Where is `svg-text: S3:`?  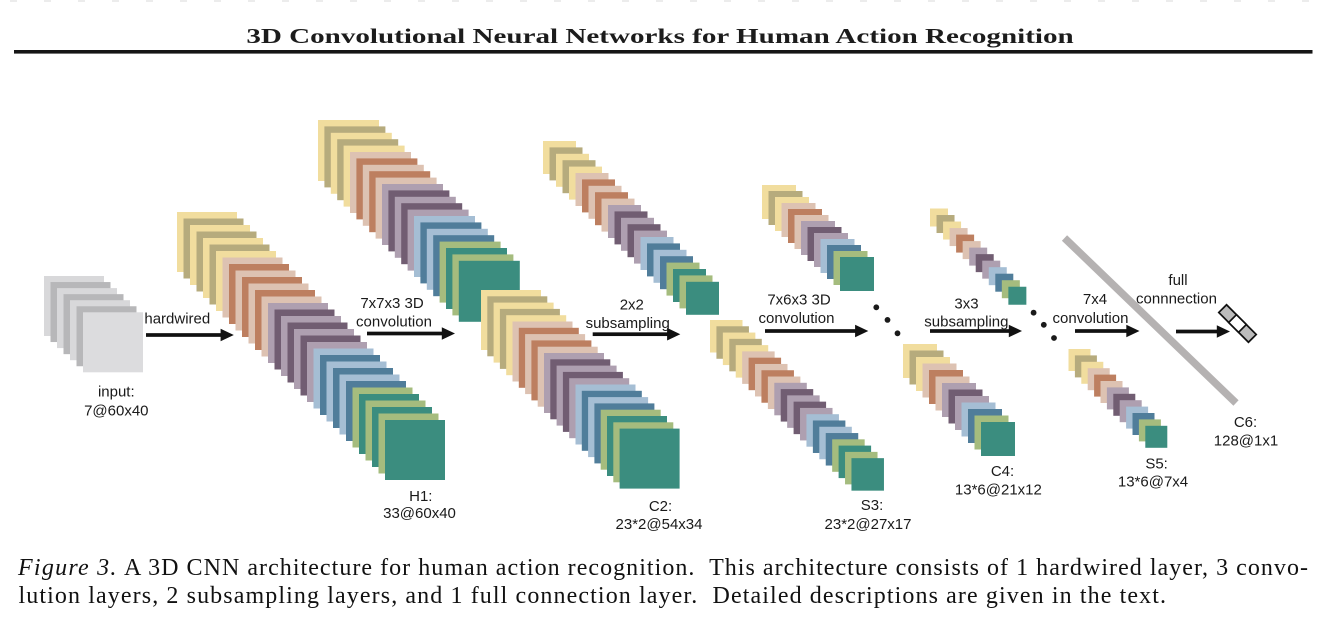 svg-text: S3: is located at coordinates (872, 505).